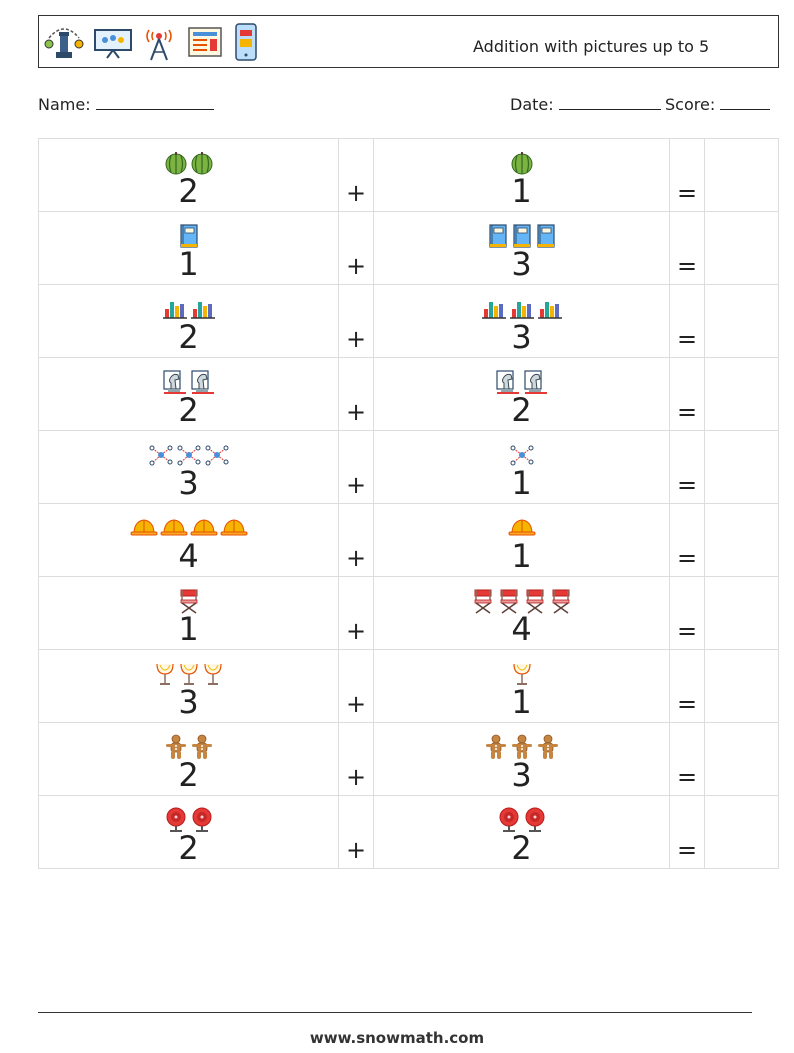 The width and height of the screenshot is (794, 1053). What do you see at coordinates (159, 45) in the screenshot?
I see `radio-tower-icon` at bounding box center [159, 45].